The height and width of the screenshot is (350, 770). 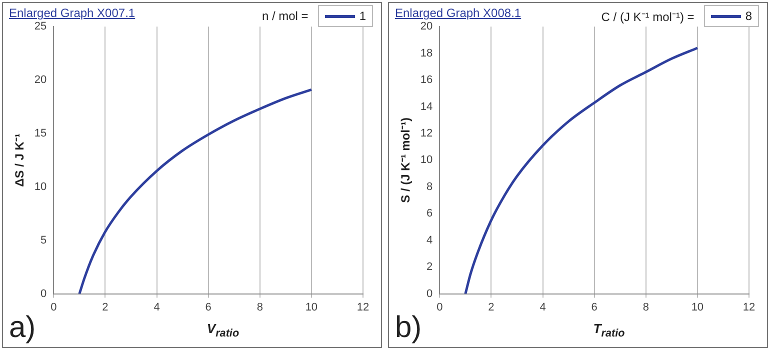 I want to click on y-tick-label: 4, so click(x=429, y=240).